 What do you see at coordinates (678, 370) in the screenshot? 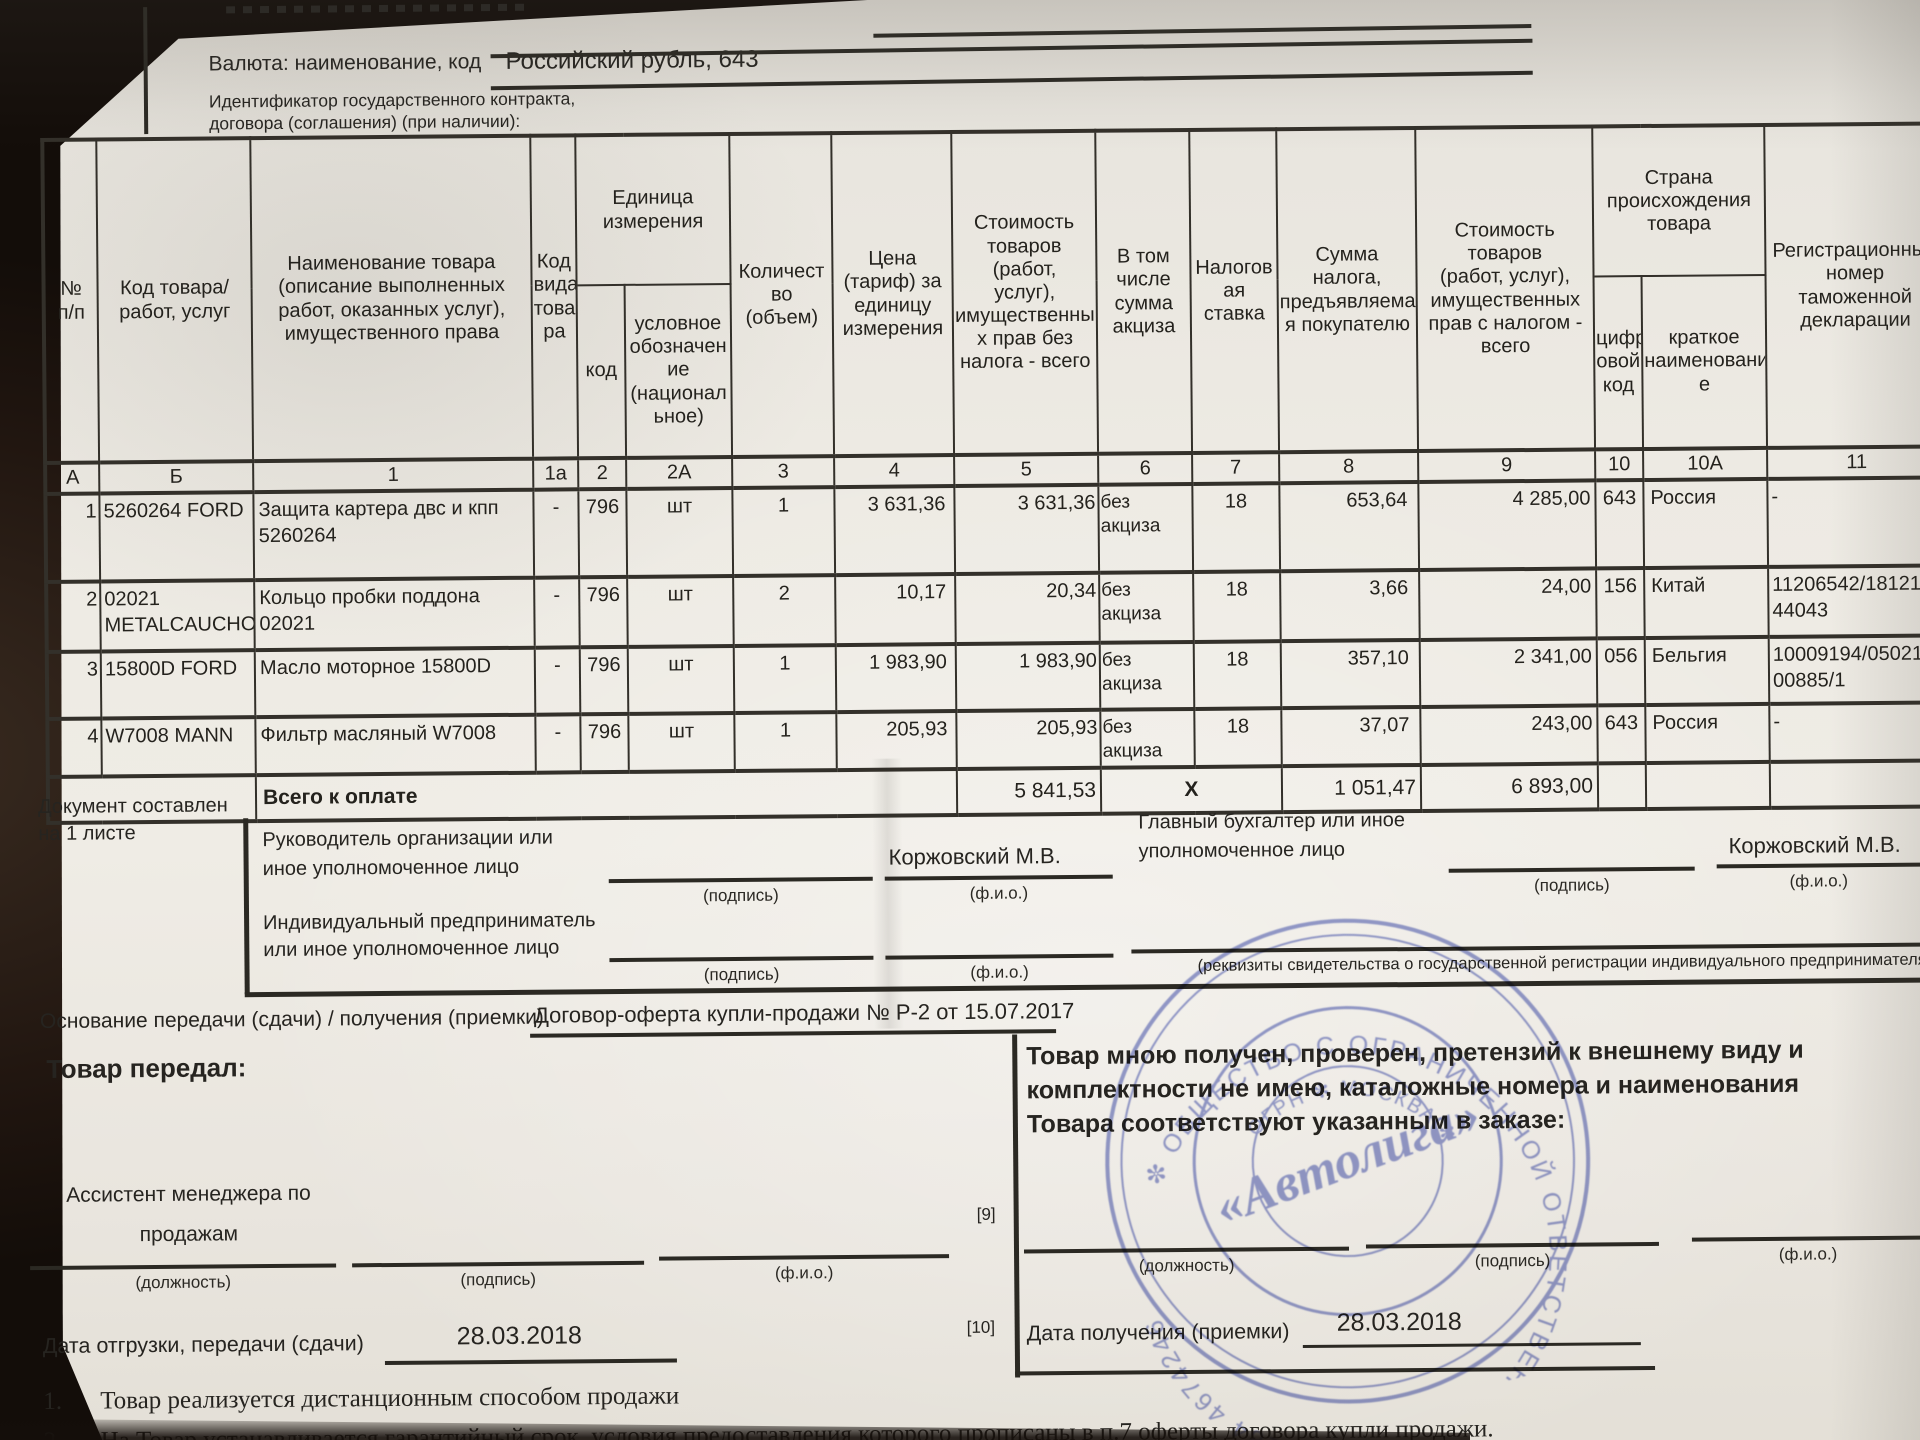
I see `header-unit-name: условное обозначен ие (национал ьное)` at bounding box center [678, 370].